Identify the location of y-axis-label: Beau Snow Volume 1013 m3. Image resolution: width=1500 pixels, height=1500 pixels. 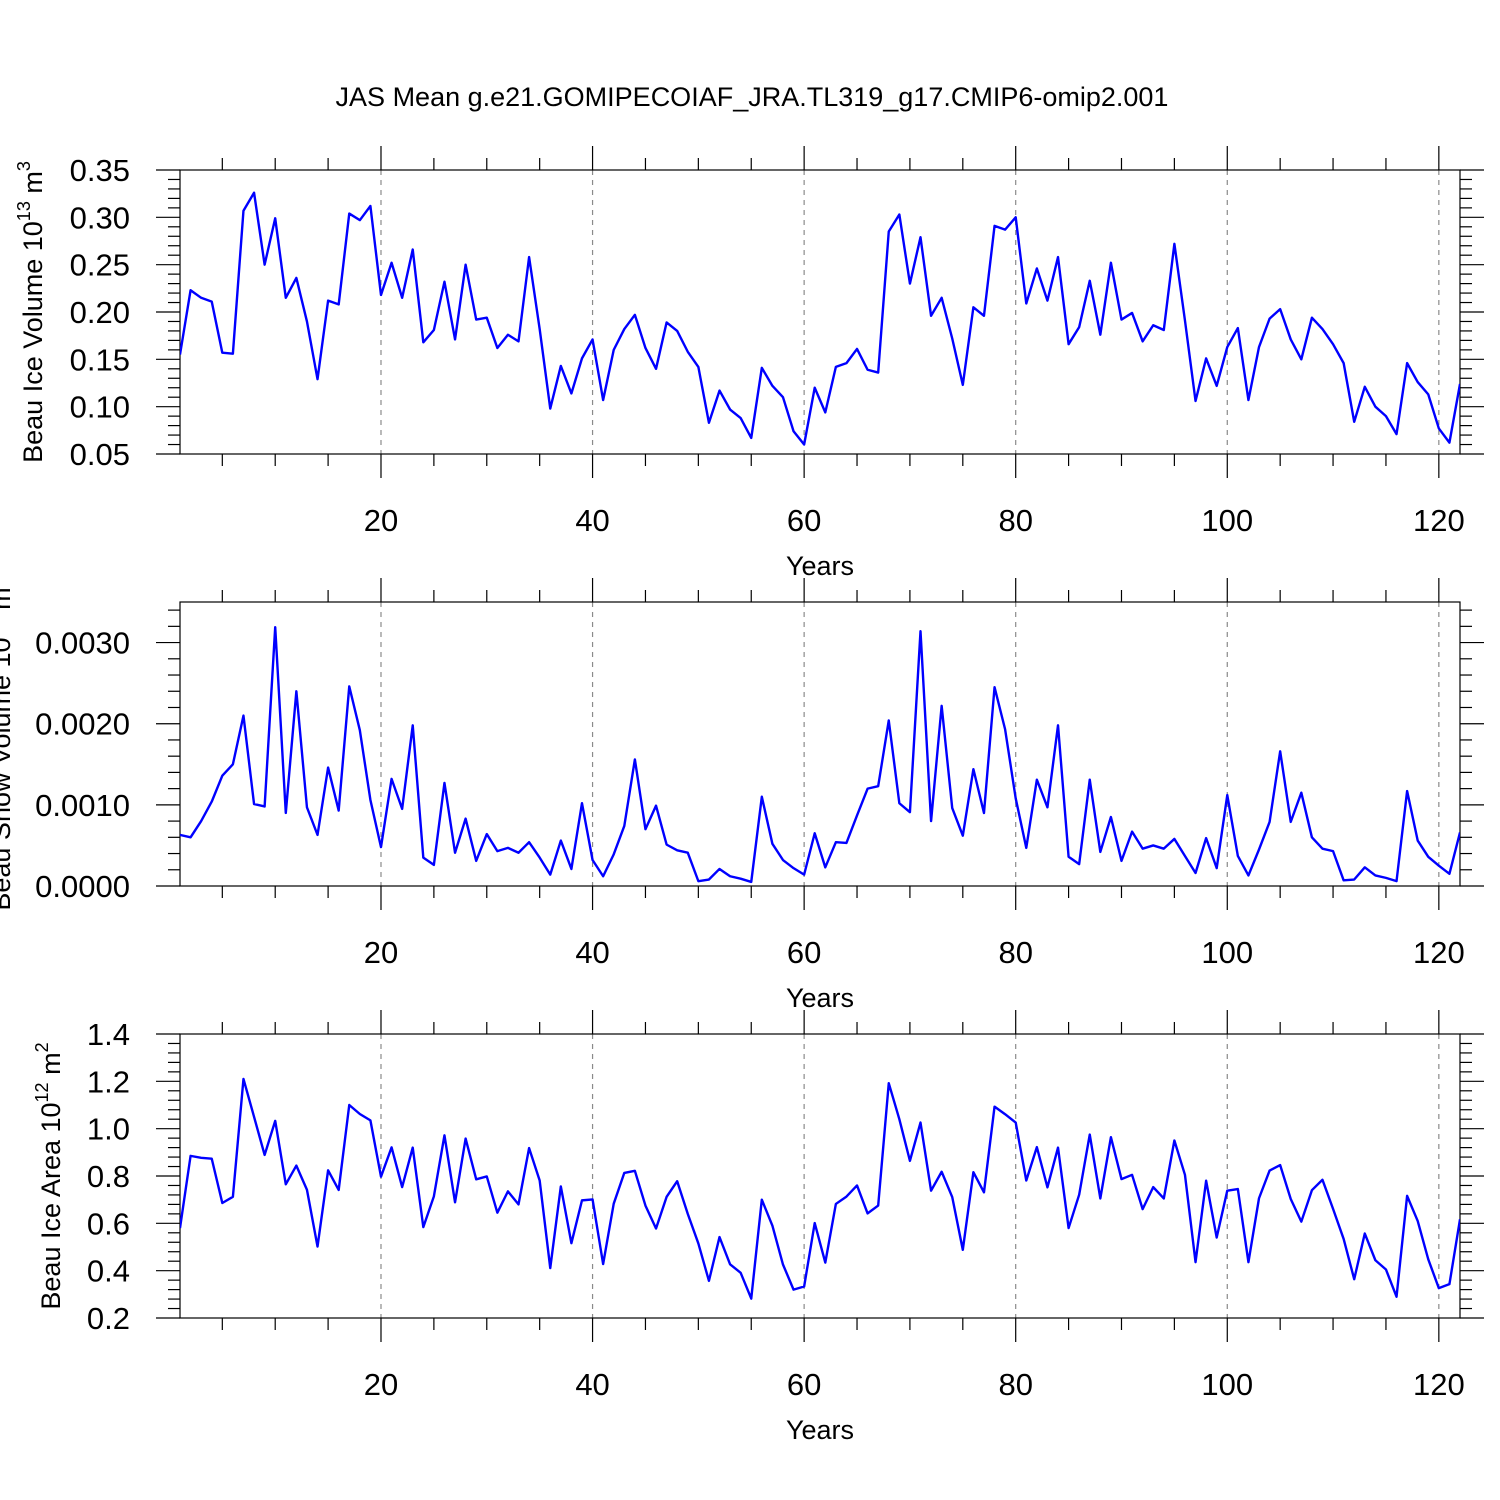
(8, 743).